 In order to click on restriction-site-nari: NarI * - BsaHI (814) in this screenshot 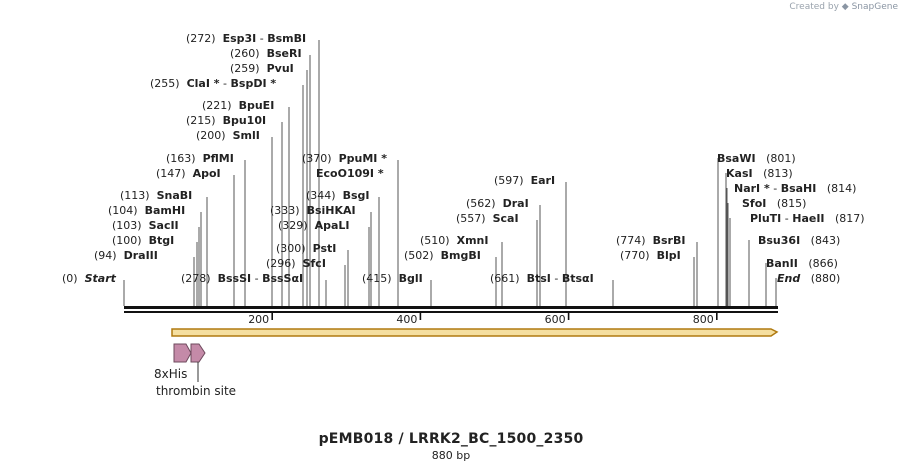, I will do `click(795, 188)`.